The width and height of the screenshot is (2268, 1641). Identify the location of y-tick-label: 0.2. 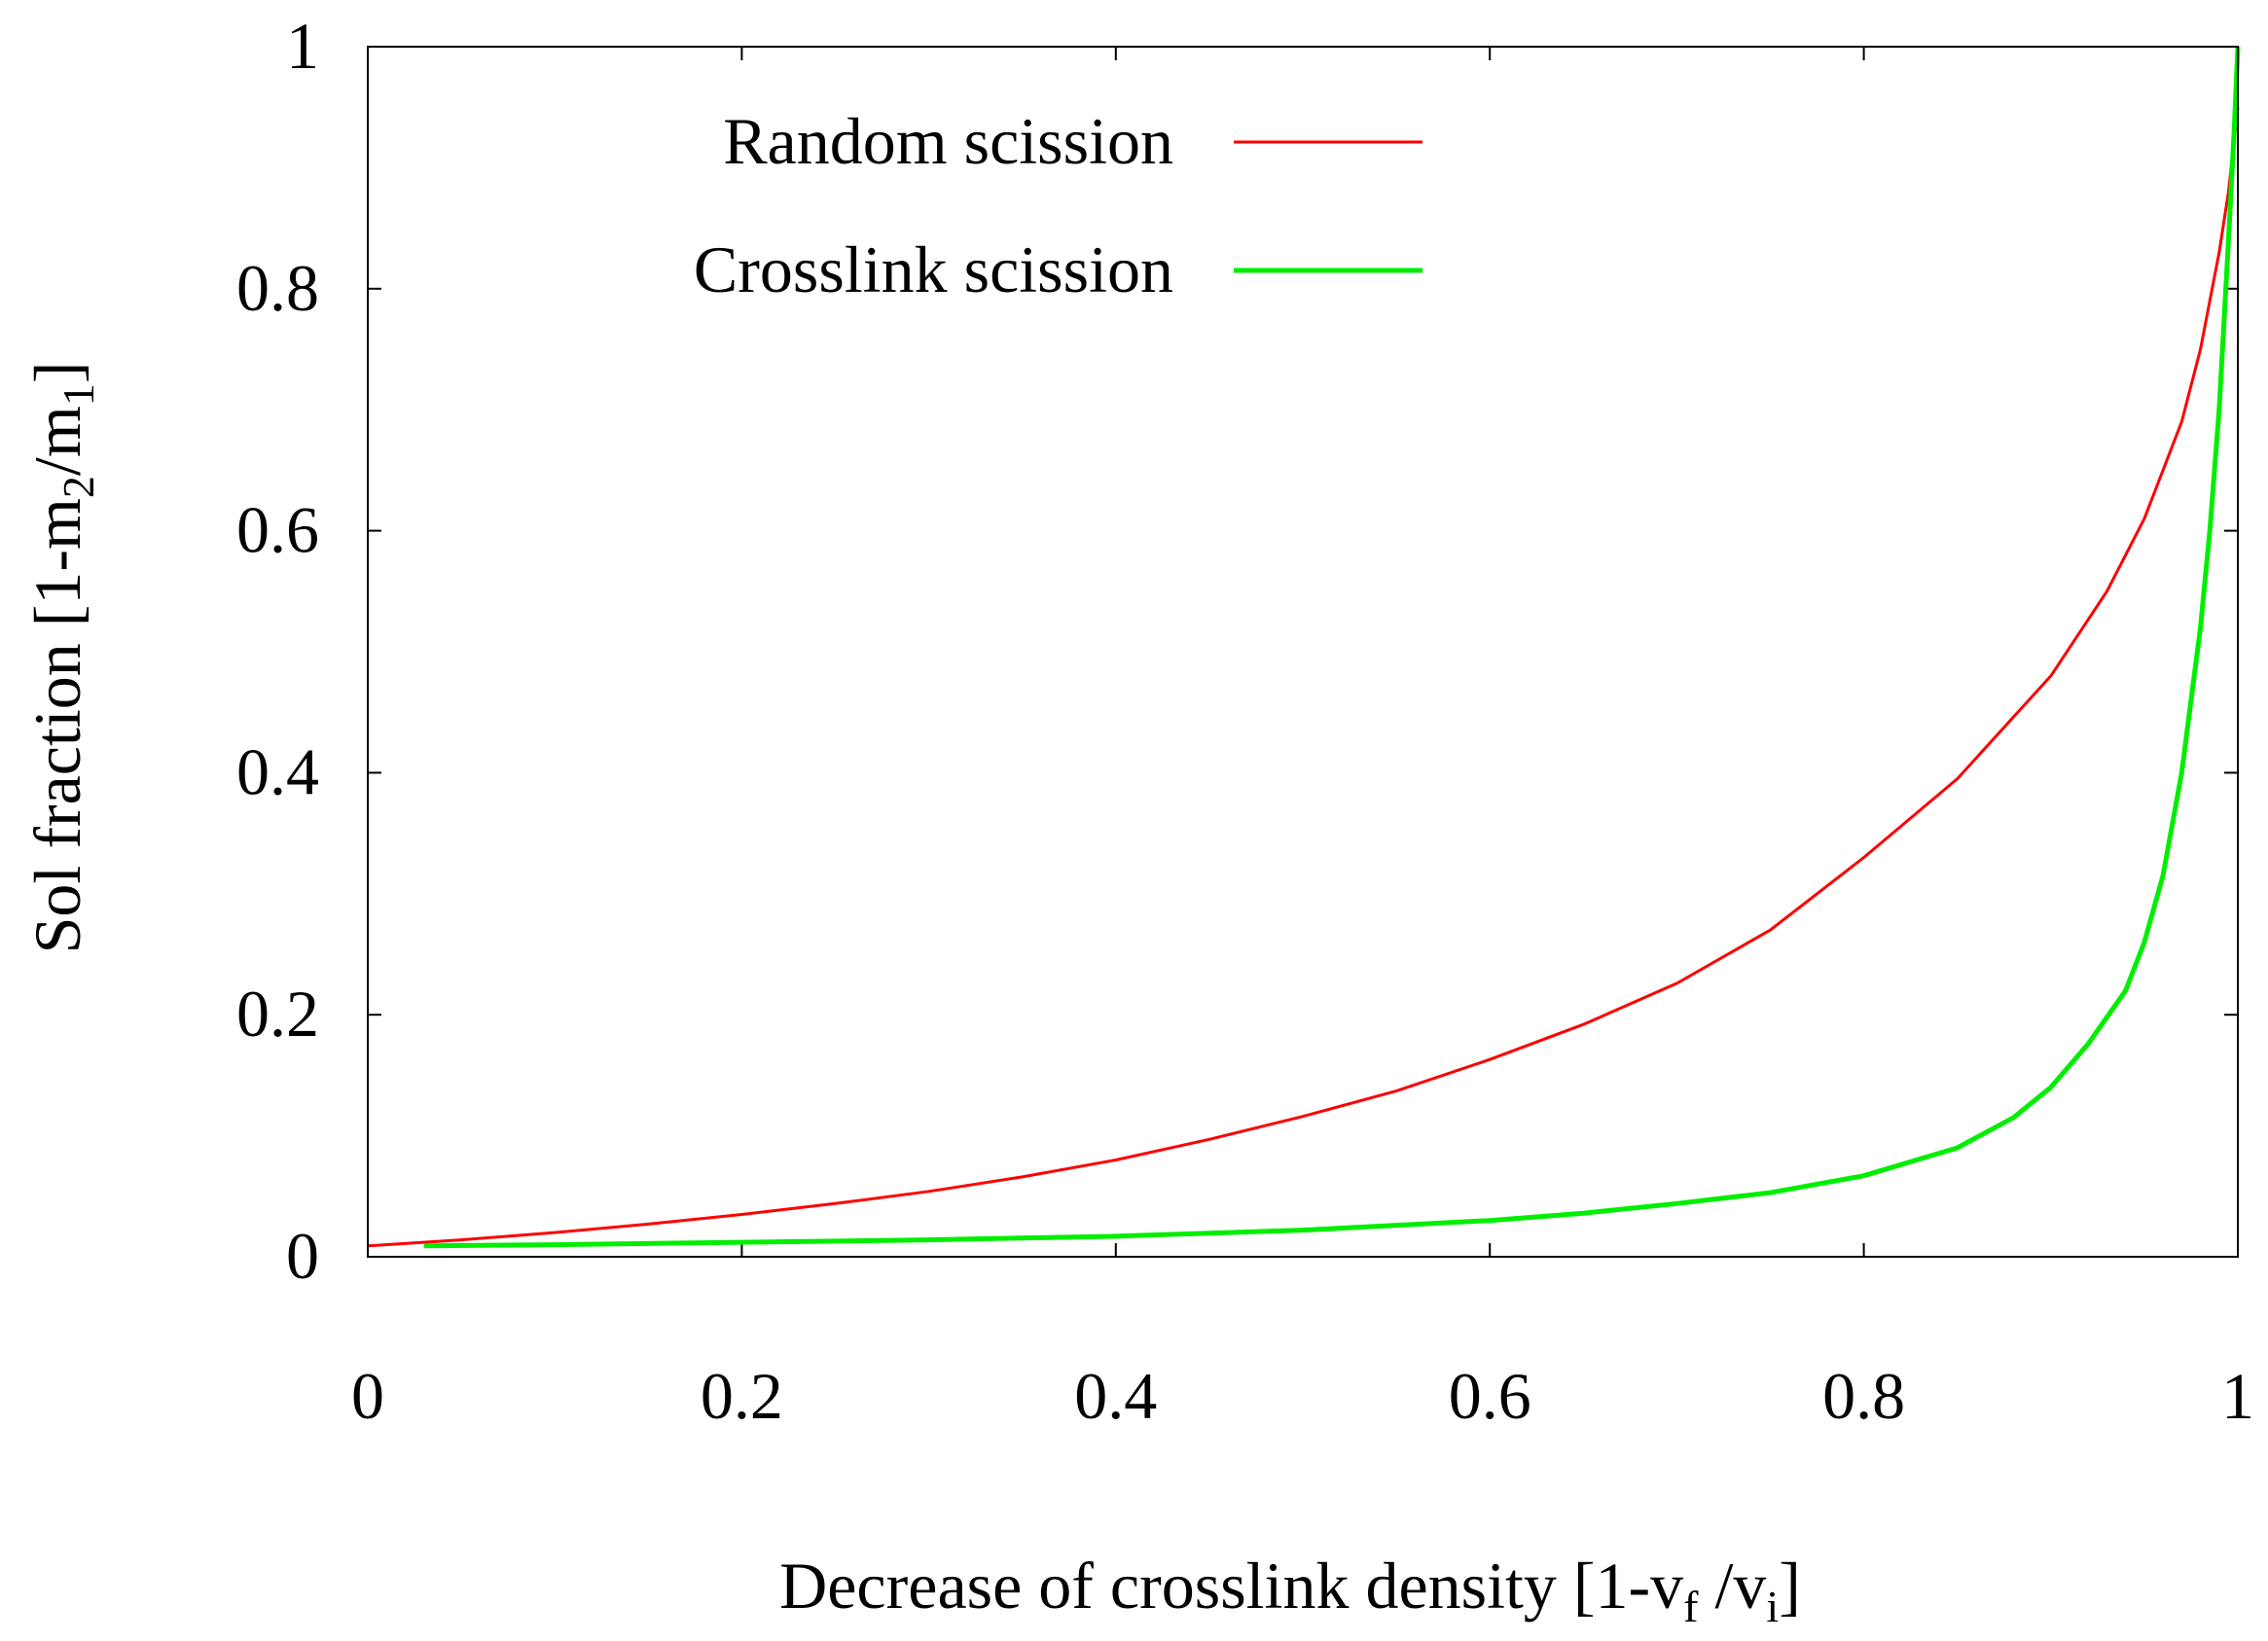
(277, 1014).